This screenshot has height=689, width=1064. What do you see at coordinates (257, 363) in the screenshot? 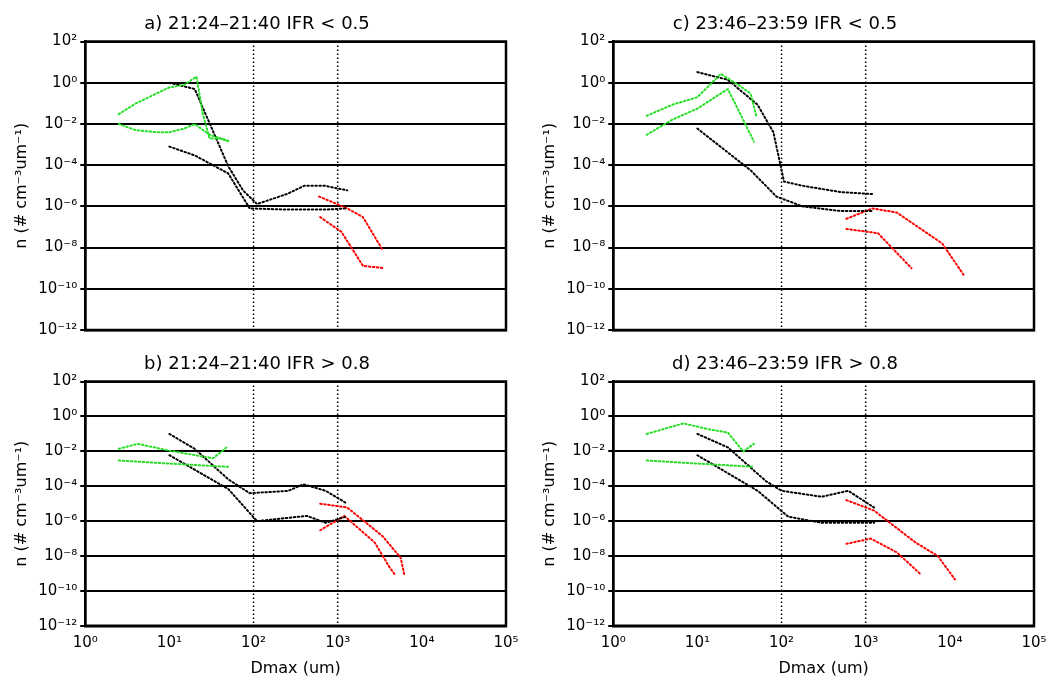
I see `chart-title: b) 21:24–21:40 IFR > 0.8` at bounding box center [257, 363].